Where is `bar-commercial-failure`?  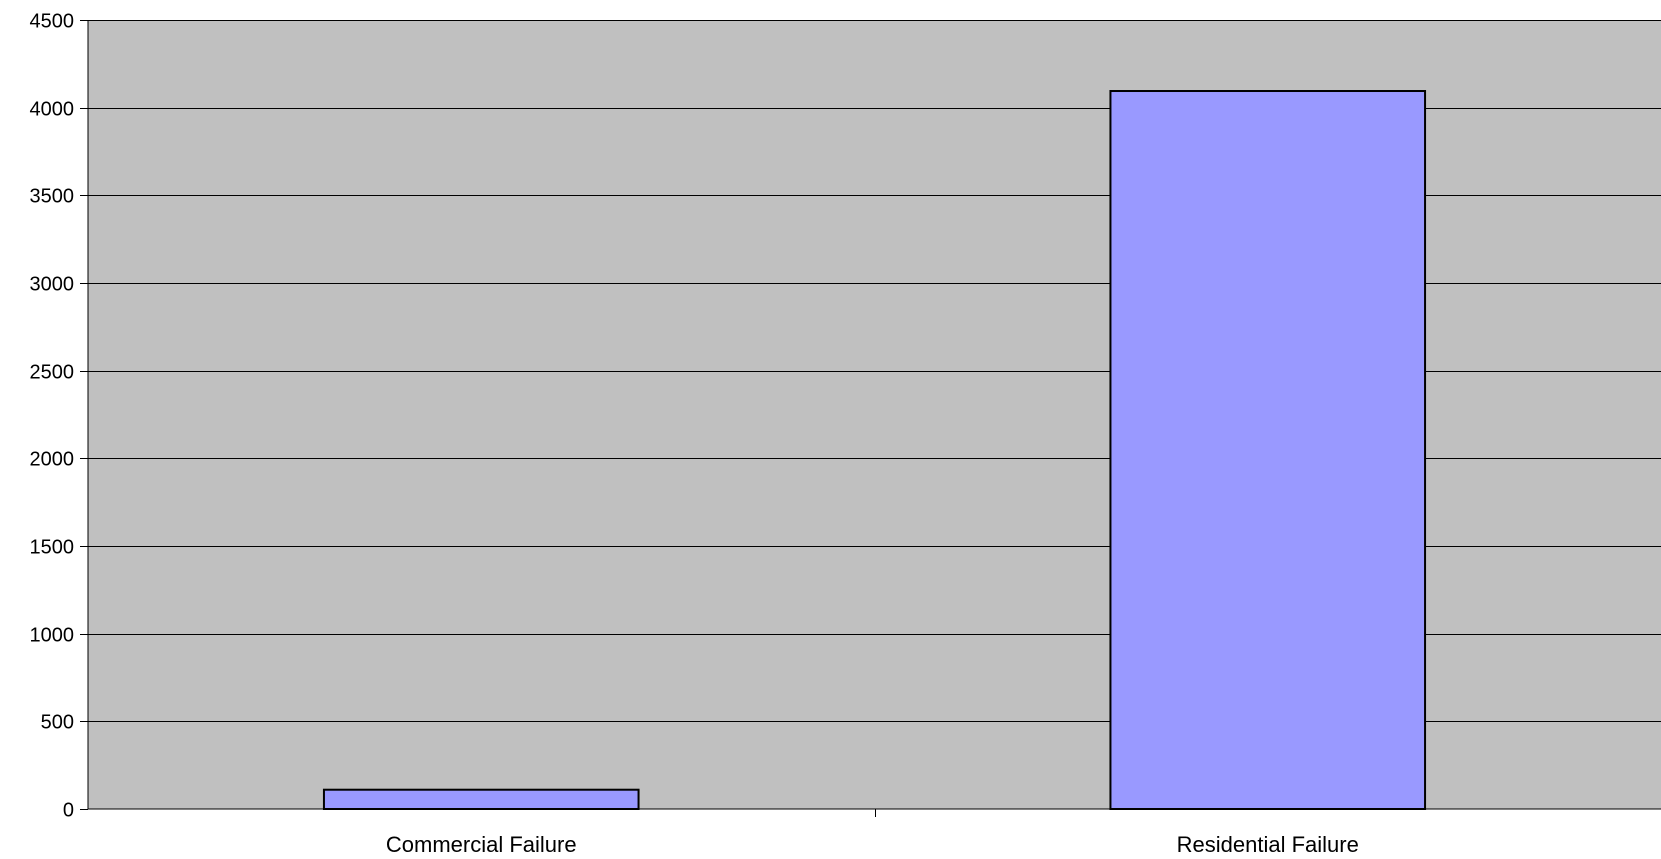
bar-commercial-failure is located at coordinates (481, 799).